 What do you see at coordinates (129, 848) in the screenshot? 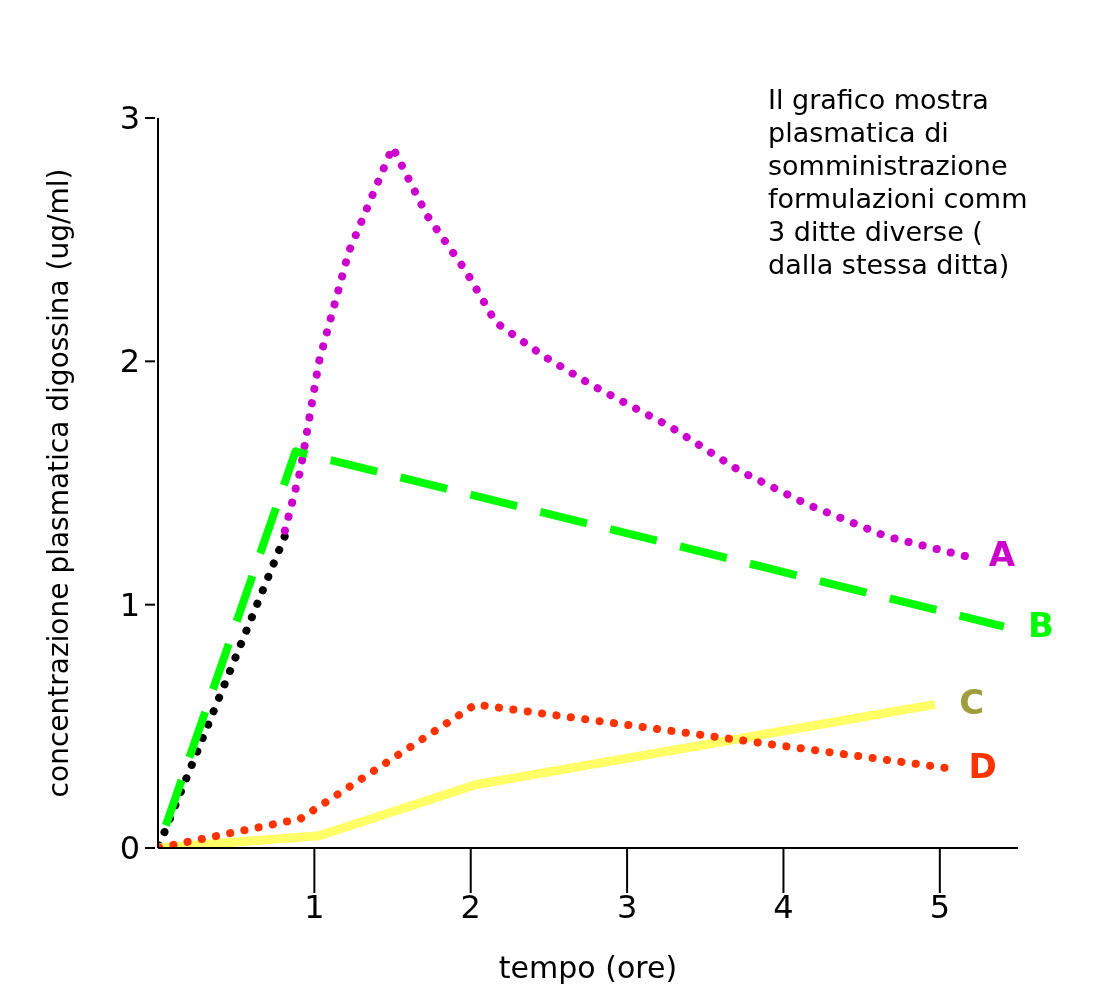
I see `y-tick-label: 0` at bounding box center [129, 848].